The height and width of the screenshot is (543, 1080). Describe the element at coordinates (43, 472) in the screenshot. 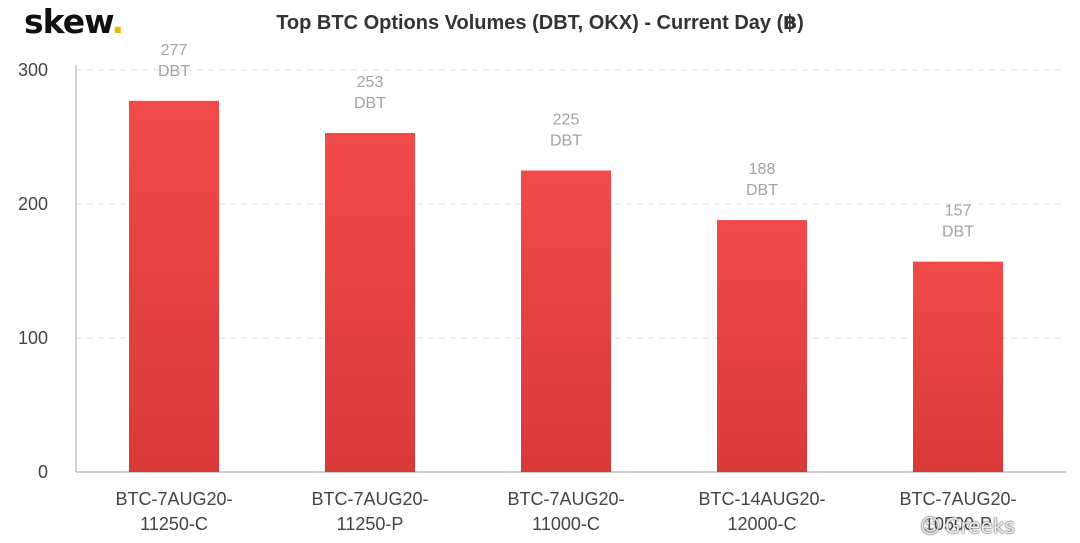

I see `y-tick-label-0: 0` at that location.